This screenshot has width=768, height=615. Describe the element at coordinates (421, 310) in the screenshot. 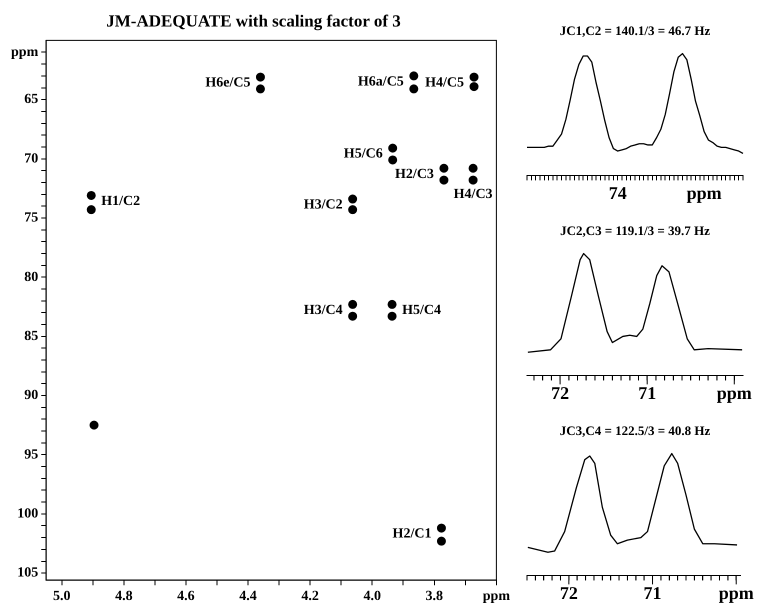

I see `annotation: H5/C4` at that location.